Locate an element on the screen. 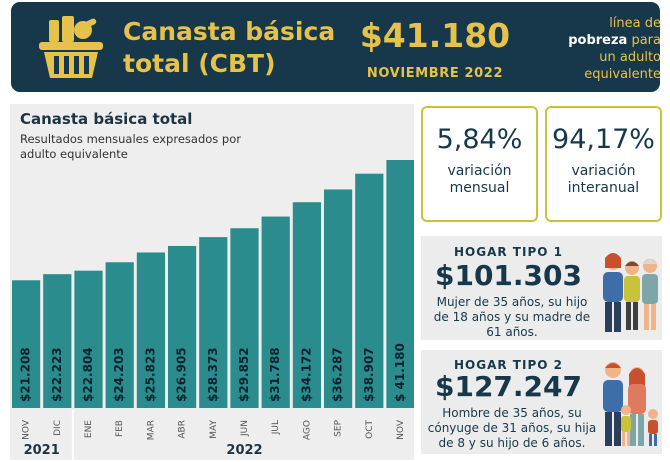 This screenshot has width=670, height=462. x-tick-label-5: ABR is located at coordinates (183, 429).